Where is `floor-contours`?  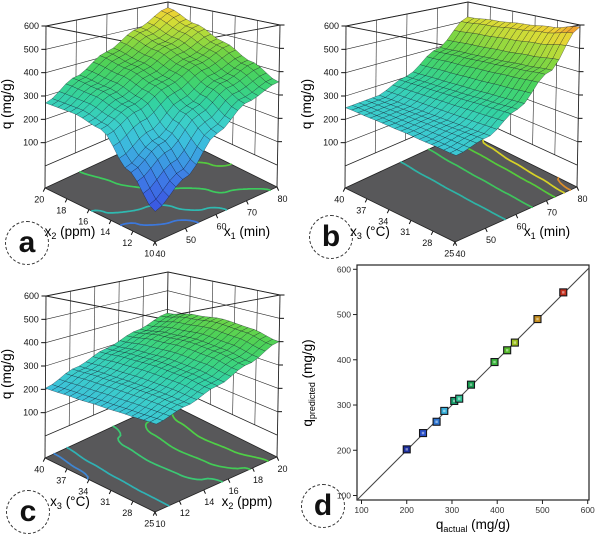
floor-contours is located at coordinates (161, 456).